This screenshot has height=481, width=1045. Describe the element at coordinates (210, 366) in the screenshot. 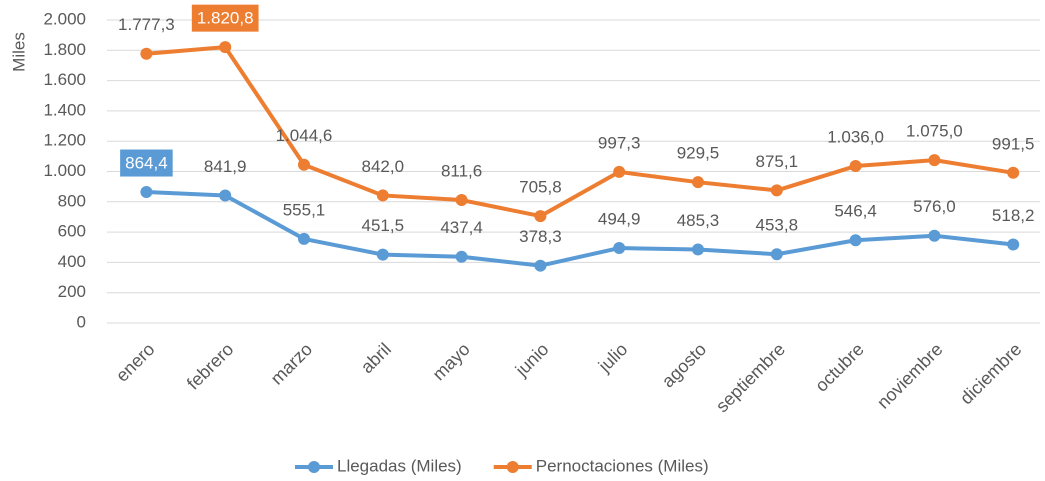

I see `x-tick-label: febrero` at that location.